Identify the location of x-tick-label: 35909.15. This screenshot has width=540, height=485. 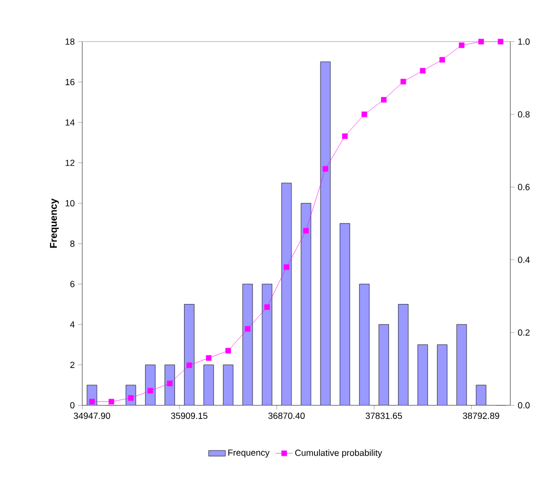
(189, 416).